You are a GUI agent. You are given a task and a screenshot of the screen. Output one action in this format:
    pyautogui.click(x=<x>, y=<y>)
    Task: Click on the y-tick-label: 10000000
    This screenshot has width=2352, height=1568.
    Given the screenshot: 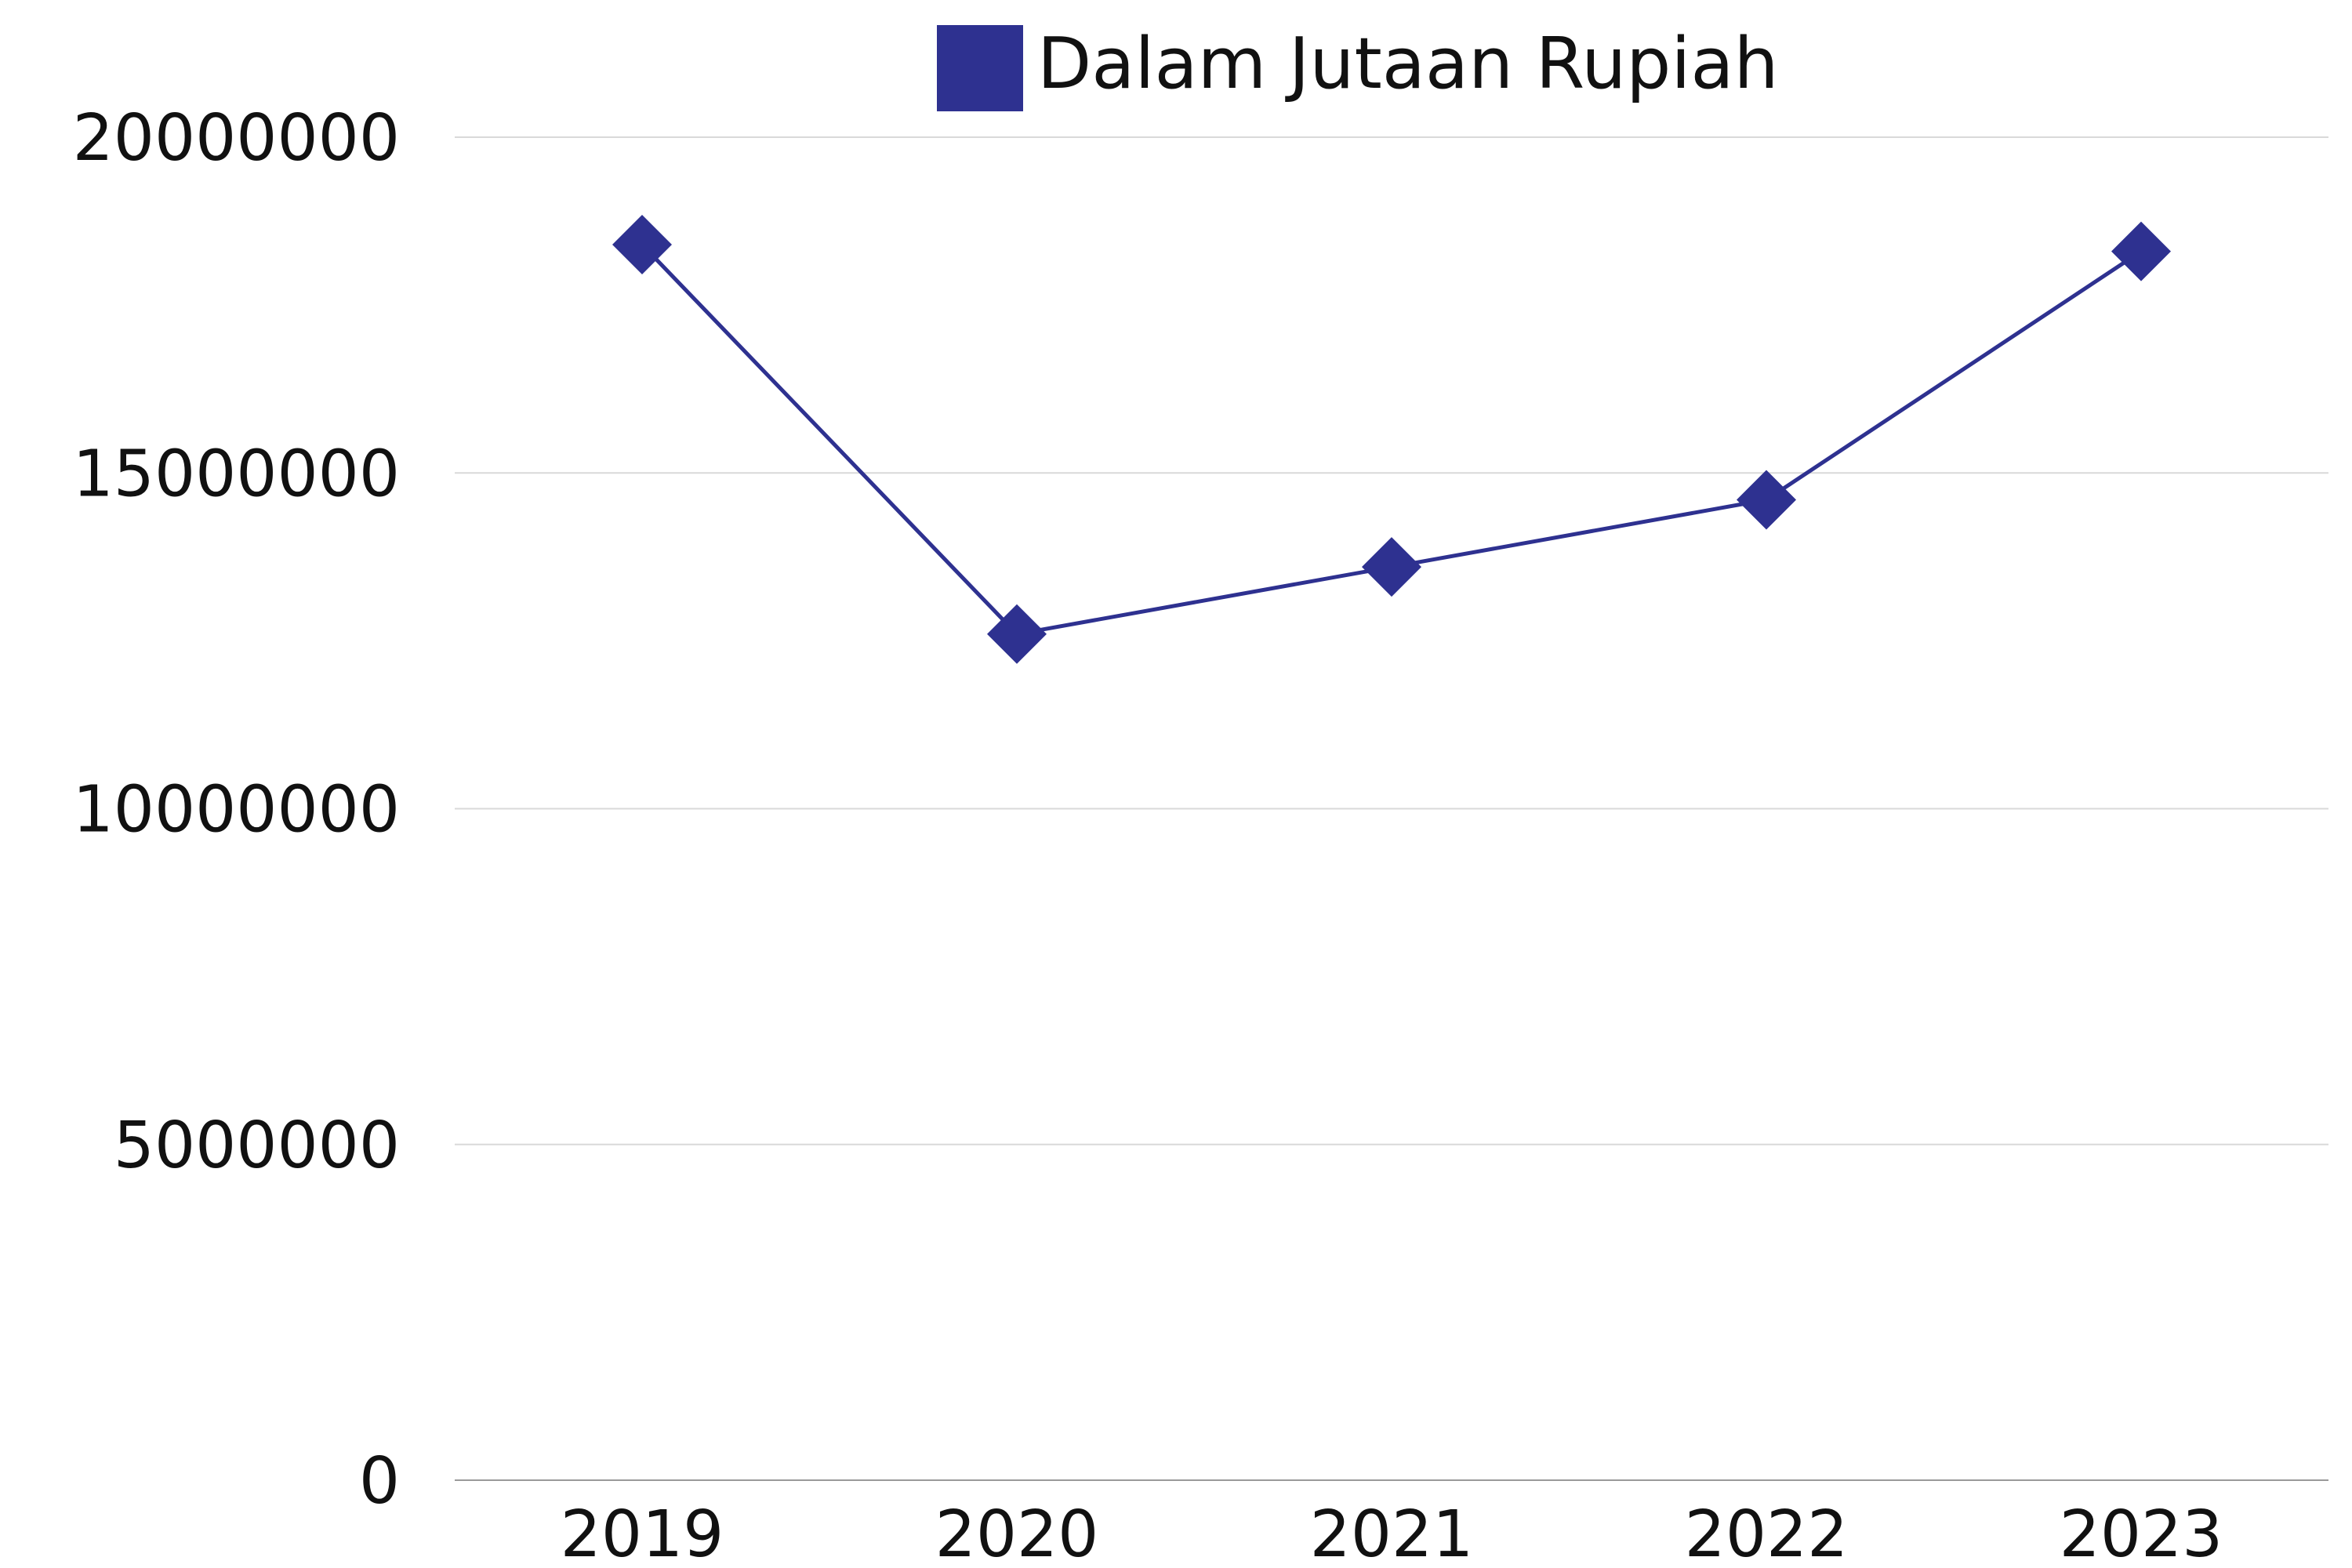 What is the action you would take?
    pyautogui.click(x=237, y=810)
    